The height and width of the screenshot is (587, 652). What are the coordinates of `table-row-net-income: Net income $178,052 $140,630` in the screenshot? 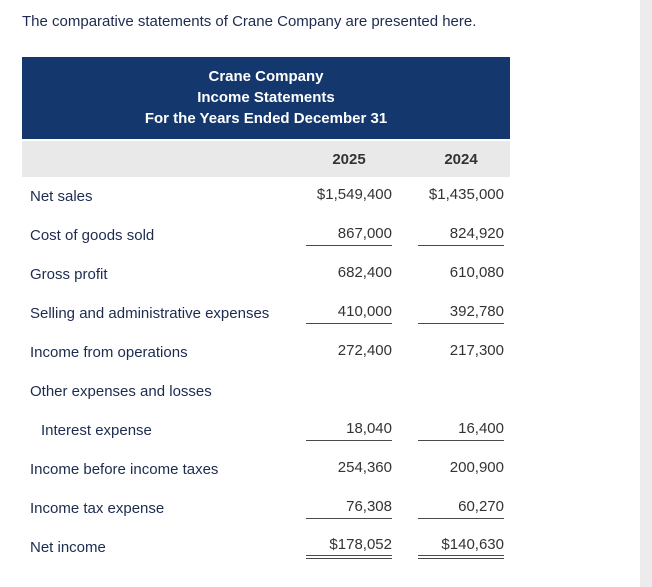 It's located at (266, 547).